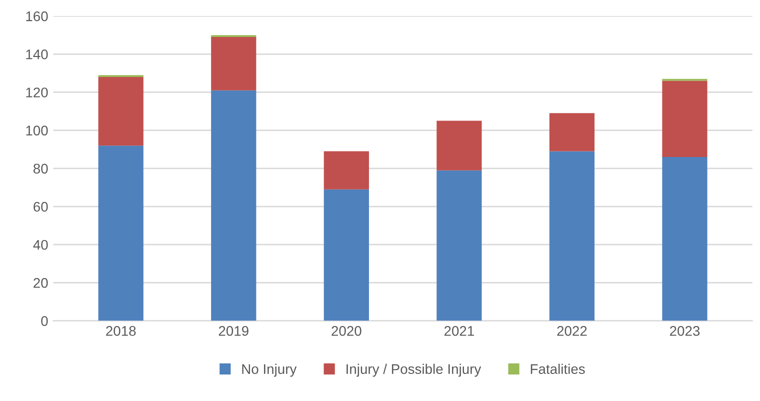 The width and height of the screenshot is (760, 401). What do you see at coordinates (37, 93) in the screenshot?
I see `y-tick-label: 120` at bounding box center [37, 93].